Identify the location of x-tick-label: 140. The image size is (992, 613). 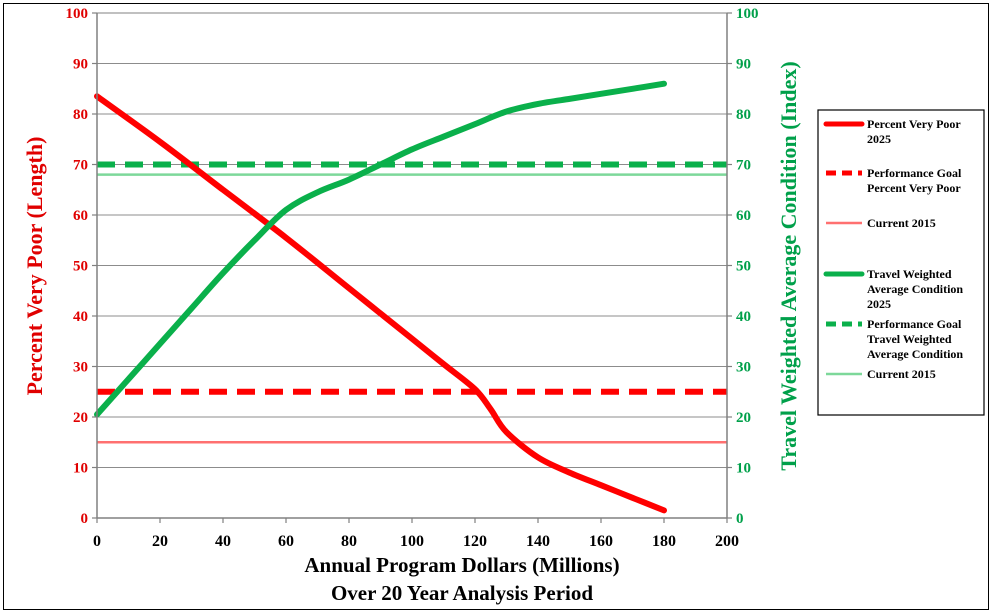
(538, 541).